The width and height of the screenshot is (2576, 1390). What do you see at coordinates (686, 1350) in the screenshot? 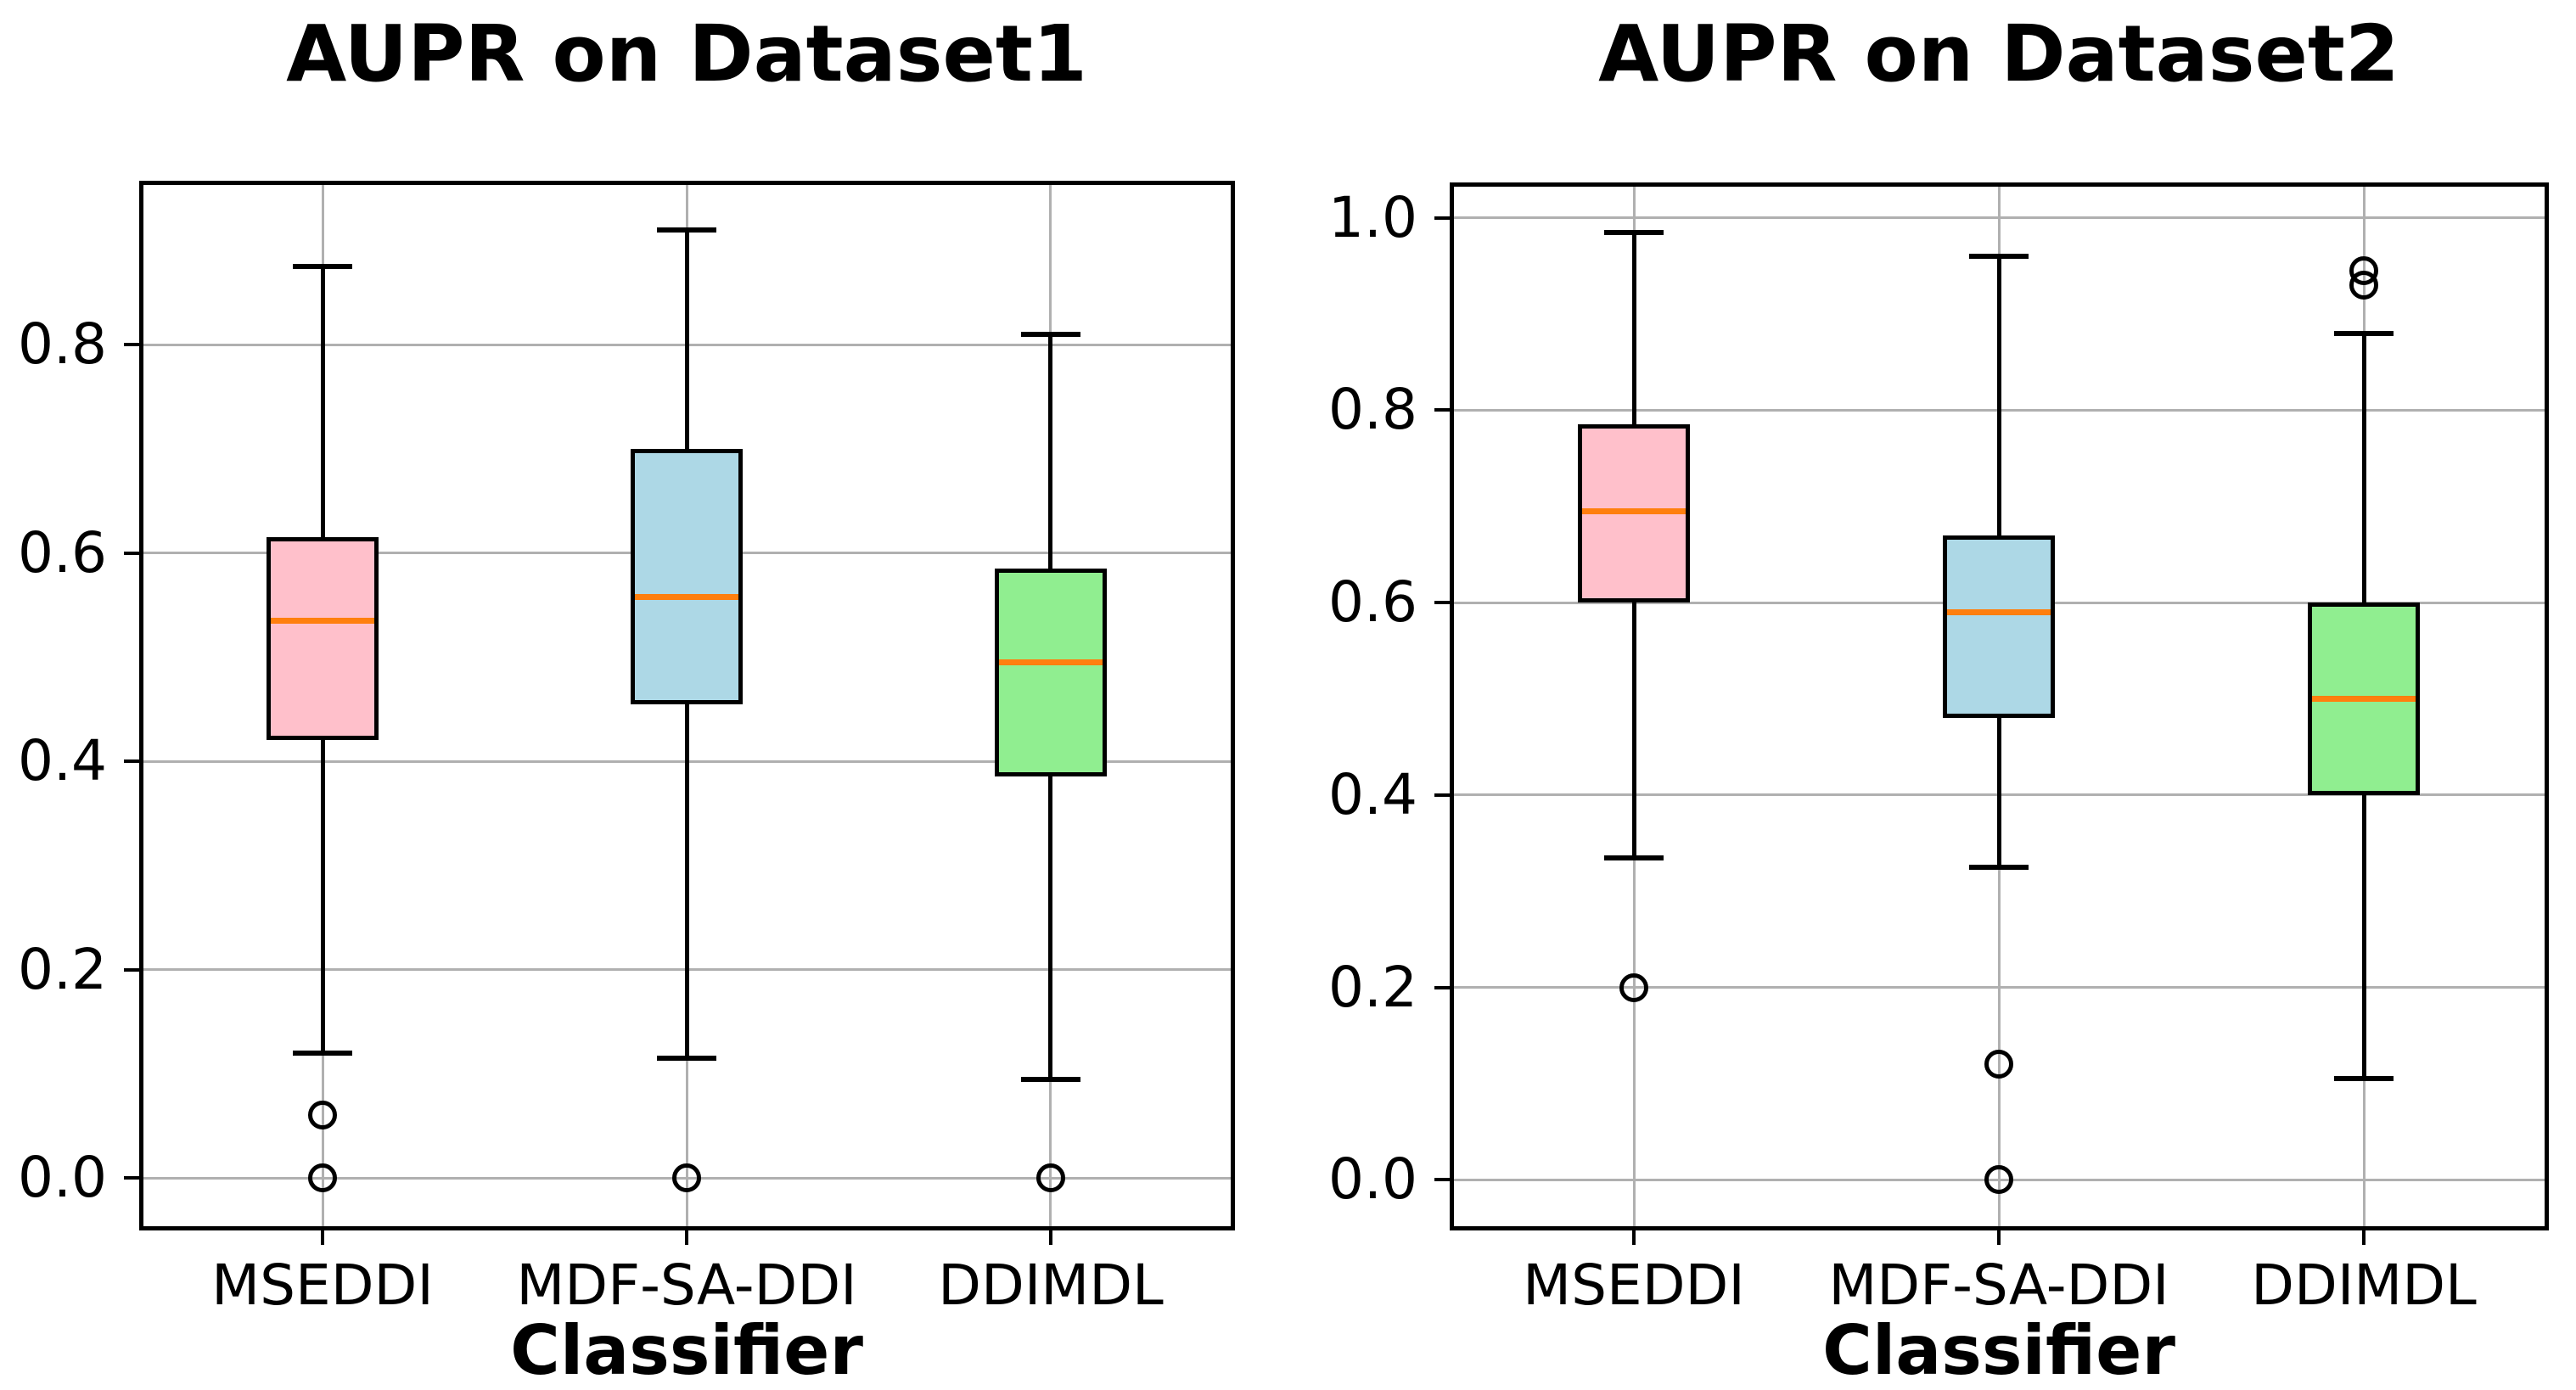
I see `x-axis-label-dataset1: Classifier` at bounding box center [686, 1350].